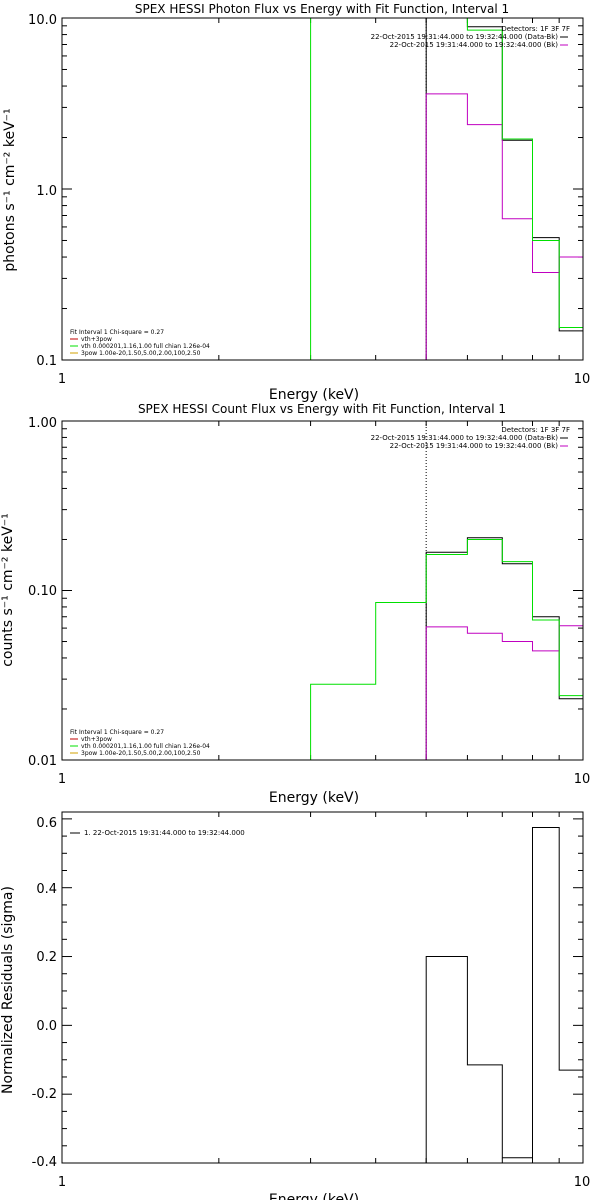  Describe the element at coordinates (504, 692) in the screenshot. I see `count-background-series` at that location.